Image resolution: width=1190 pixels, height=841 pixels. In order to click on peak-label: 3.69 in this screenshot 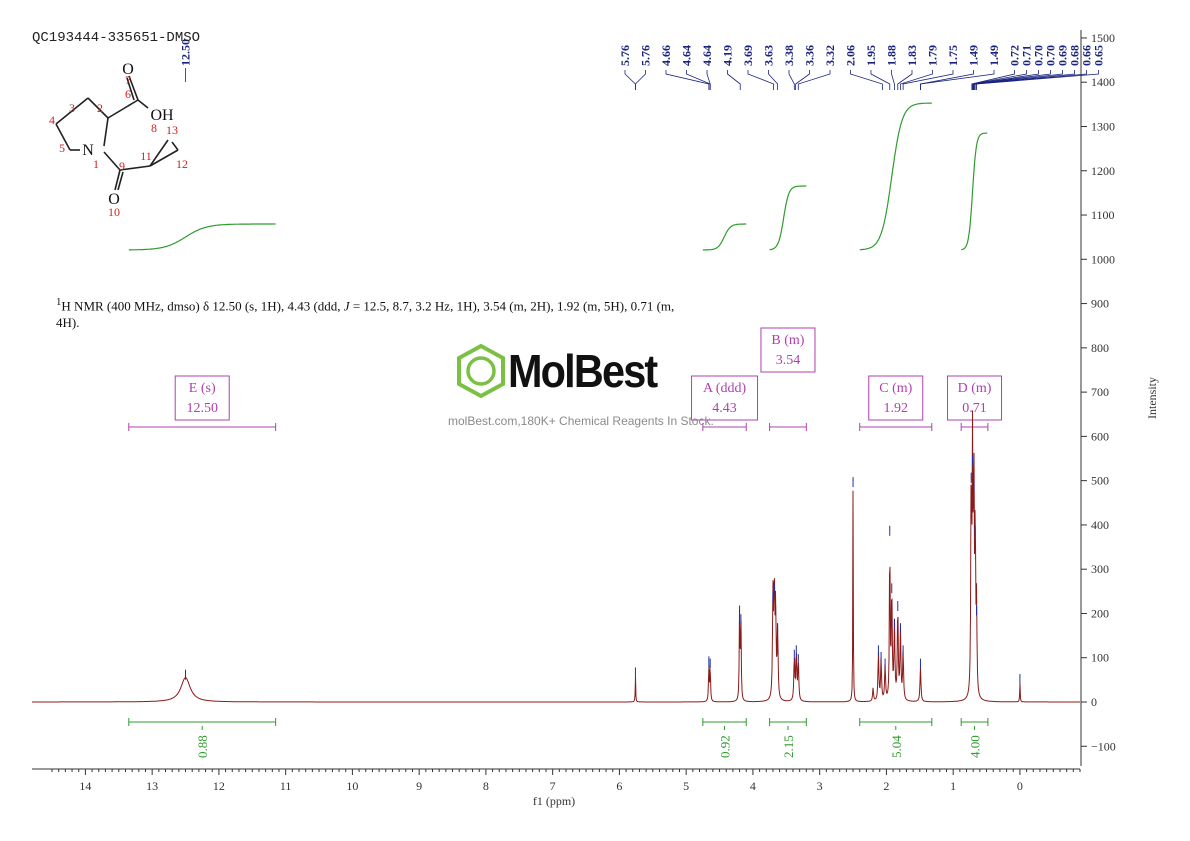, I will do `click(748, 55)`.